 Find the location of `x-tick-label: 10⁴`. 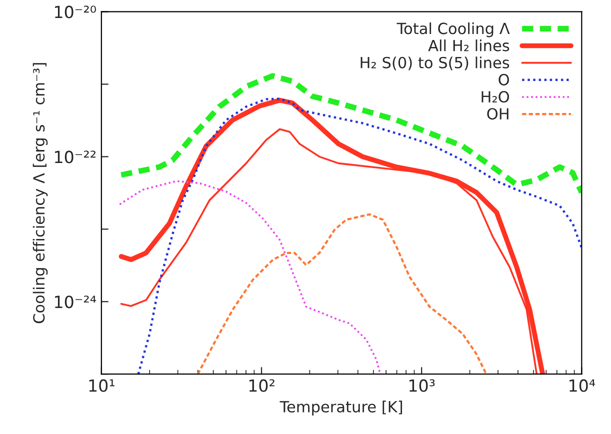

x-tick-label: 10⁴ is located at coordinates (583, 385).